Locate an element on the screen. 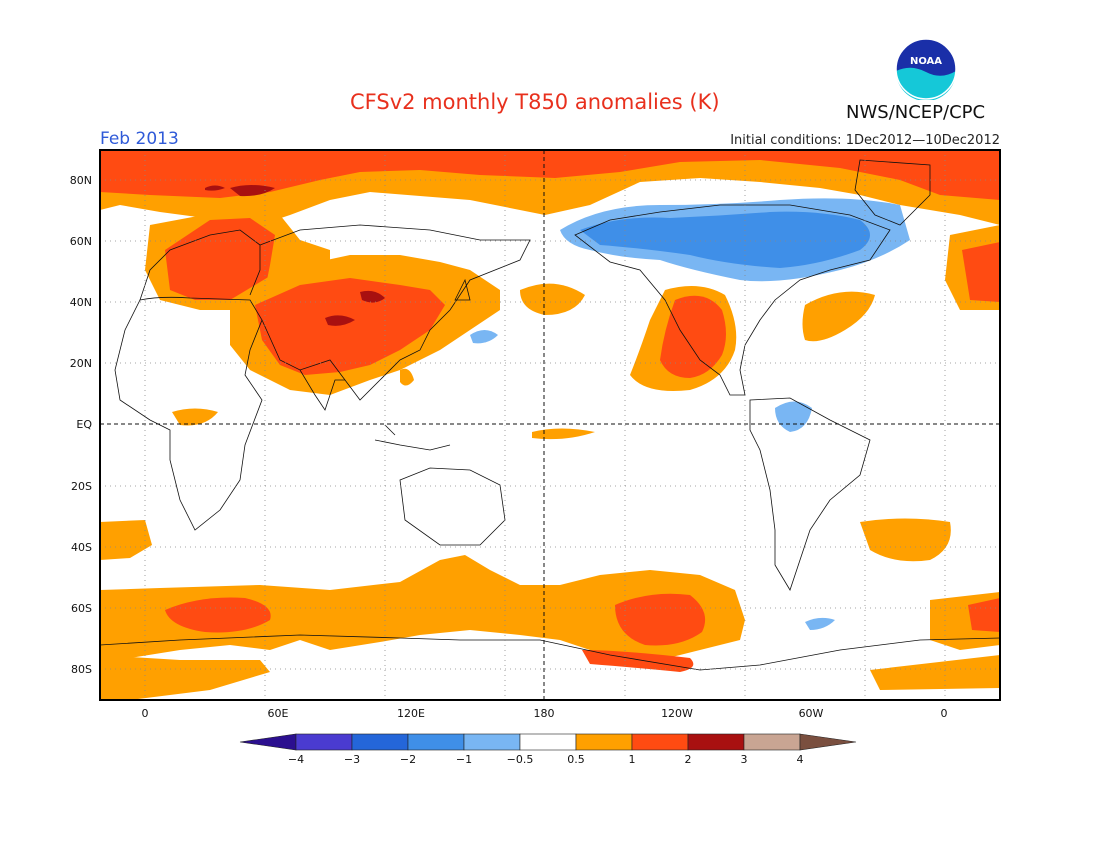 This screenshot has width=1100, height=850. anomaly-npacific-orange is located at coordinates (552, 299).